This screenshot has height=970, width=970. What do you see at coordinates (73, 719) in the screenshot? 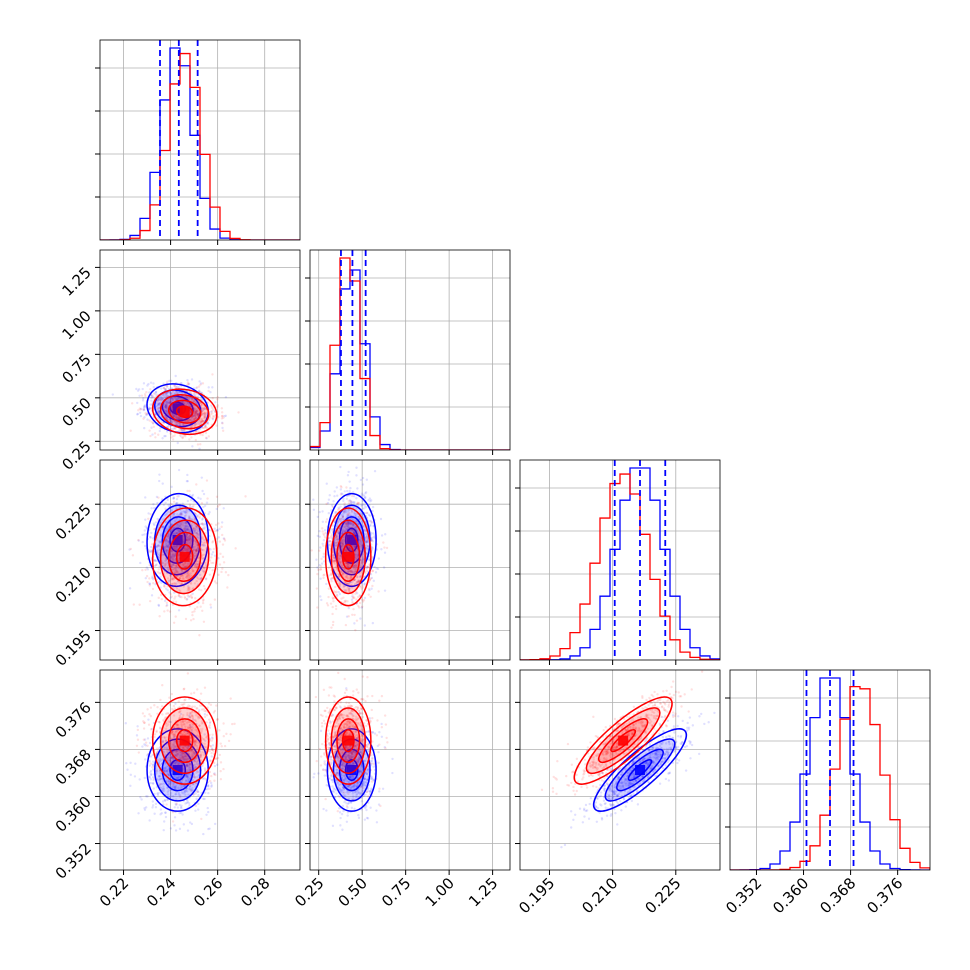
I see `y-tick-label-3-3: 0.376` at bounding box center [73, 719].